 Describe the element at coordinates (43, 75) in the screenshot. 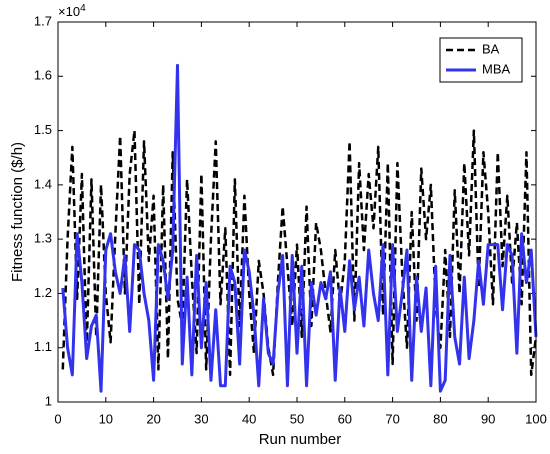

I see `y-tick-label: 1.6` at that location.